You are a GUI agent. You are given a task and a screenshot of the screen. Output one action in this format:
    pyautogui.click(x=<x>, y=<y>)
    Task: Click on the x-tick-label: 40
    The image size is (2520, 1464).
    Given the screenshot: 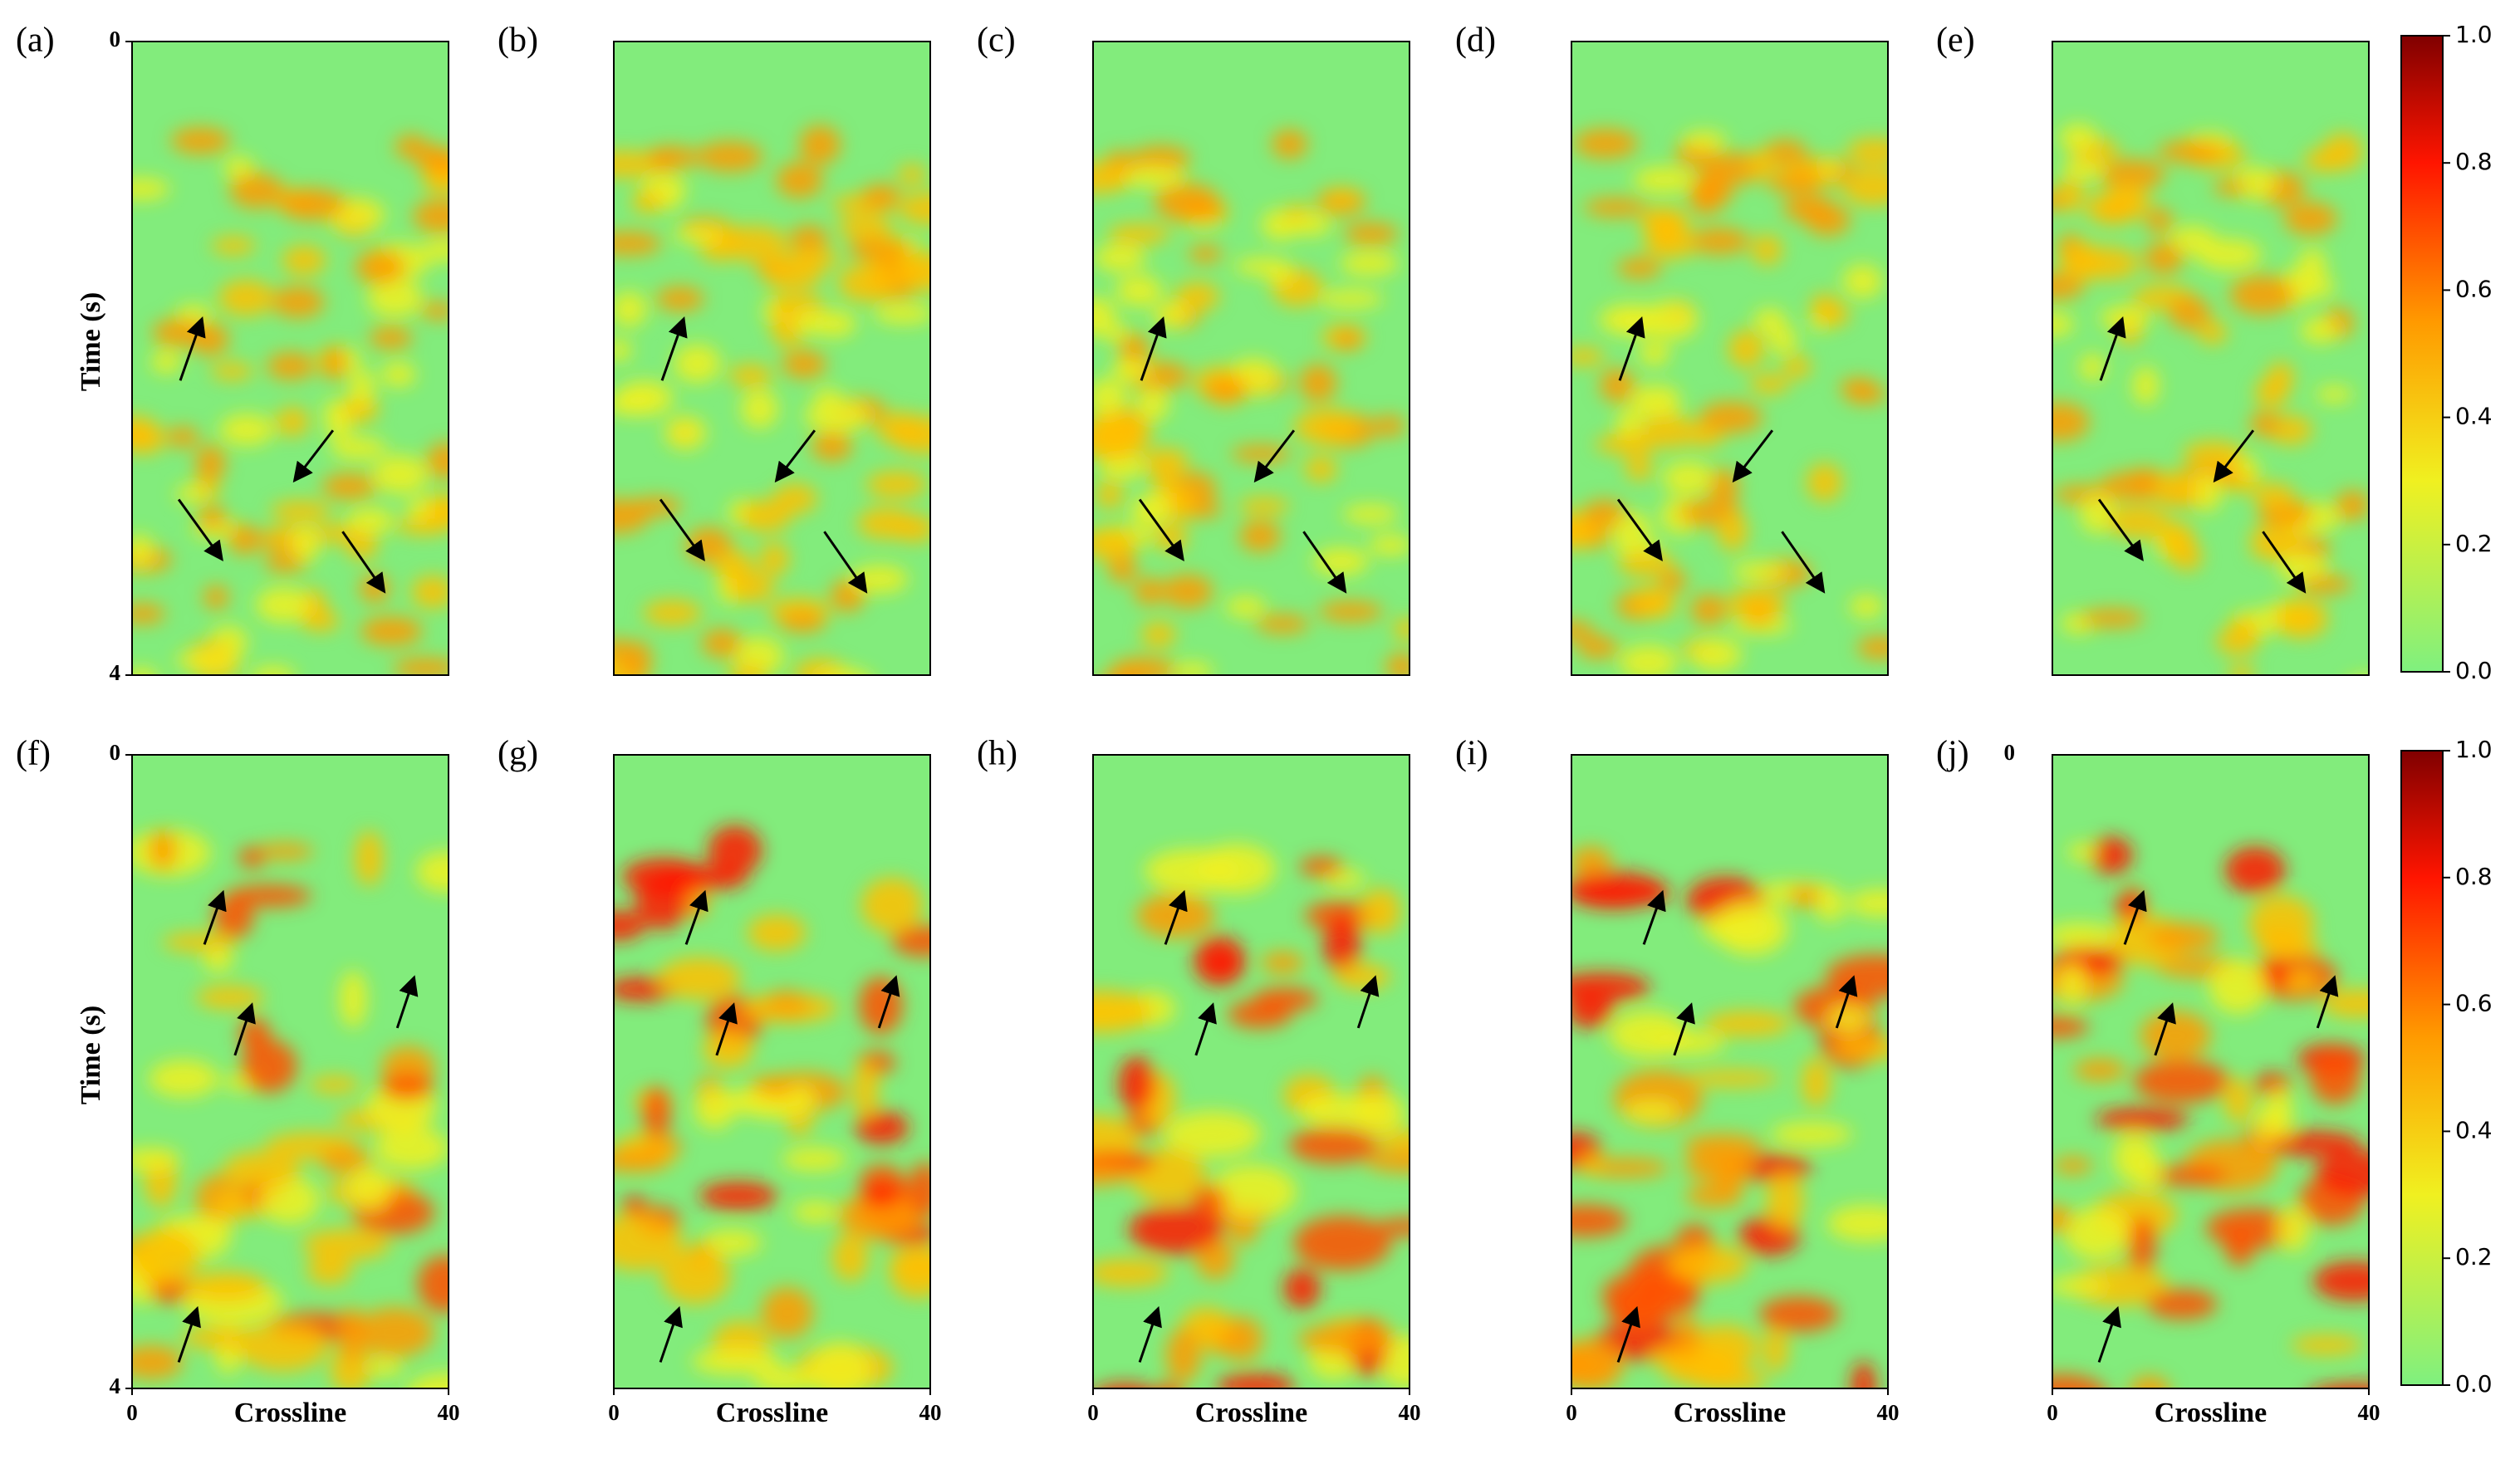 What is the action you would take?
    pyautogui.click(x=1888, y=1413)
    